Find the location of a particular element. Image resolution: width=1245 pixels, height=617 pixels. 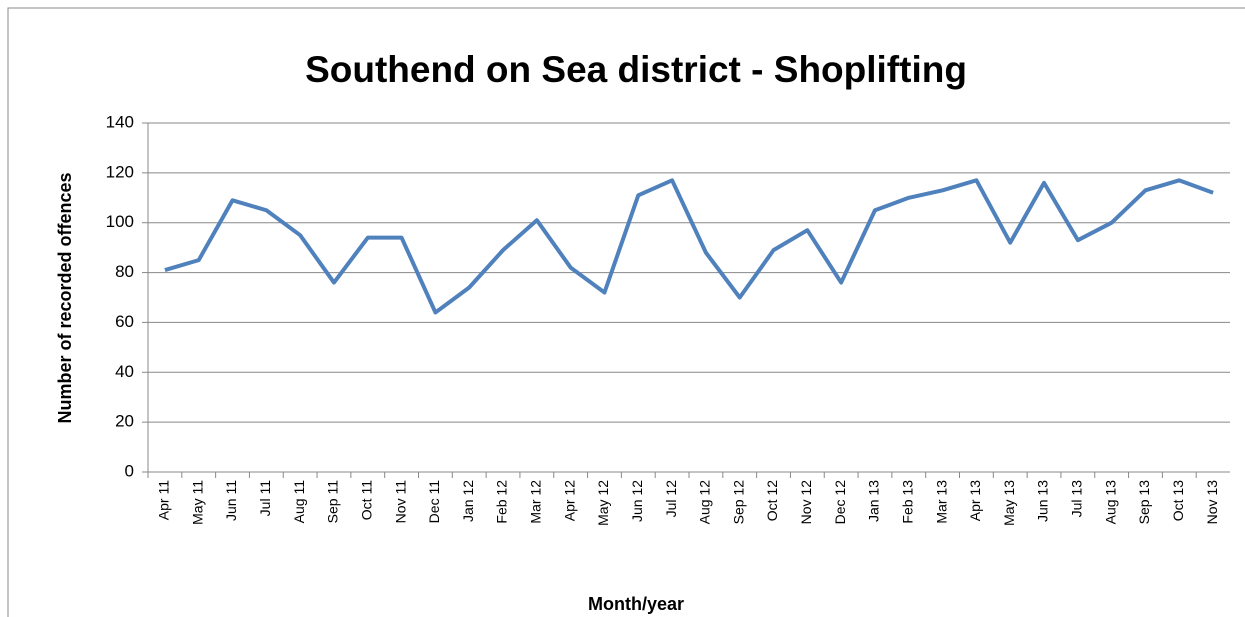

x-tick-label: Jul 13 is located at coordinates (1077, 499).